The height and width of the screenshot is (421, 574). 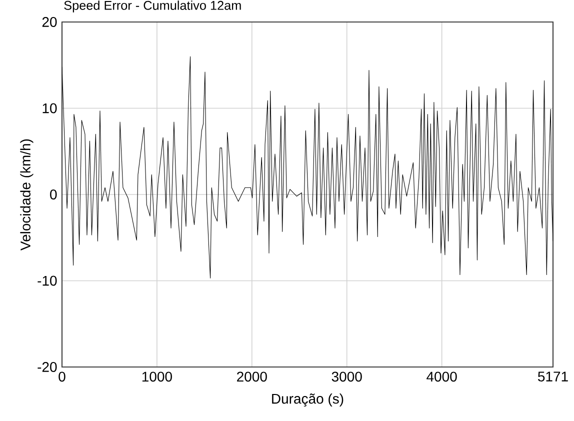 What do you see at coordinates (49, 108) in the screenshot?
I see `y-tick-label: 10` at bounding box center [49, 108].